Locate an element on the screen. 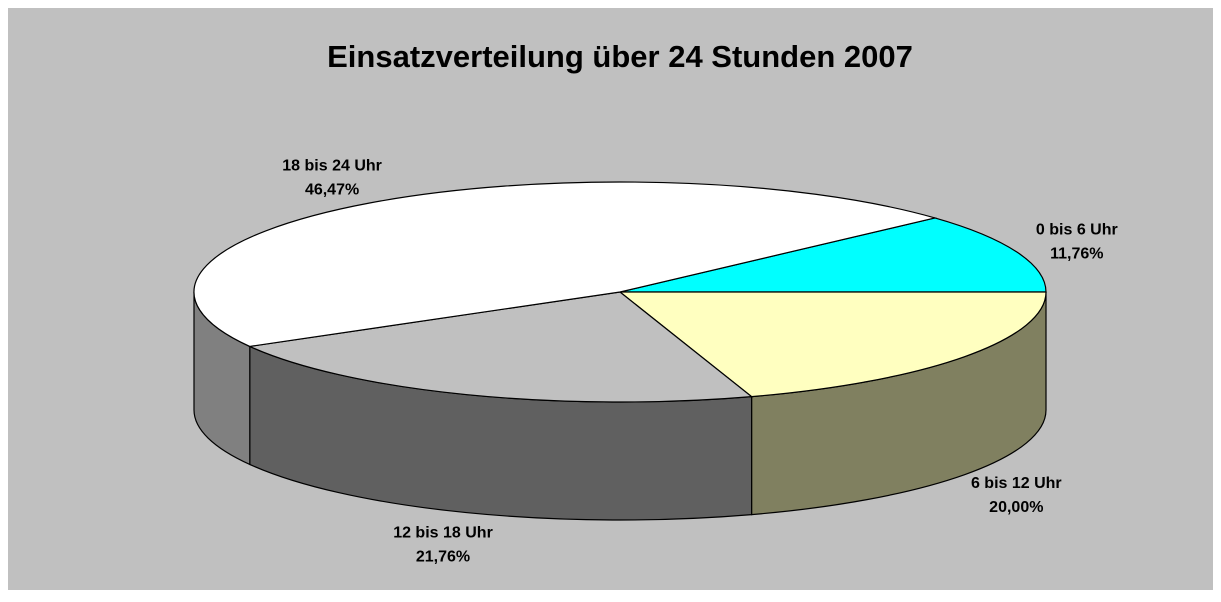 This screenshot has height=602, width=1221. slice-value-label: 20,00% is located at coordinates (1016, 507).